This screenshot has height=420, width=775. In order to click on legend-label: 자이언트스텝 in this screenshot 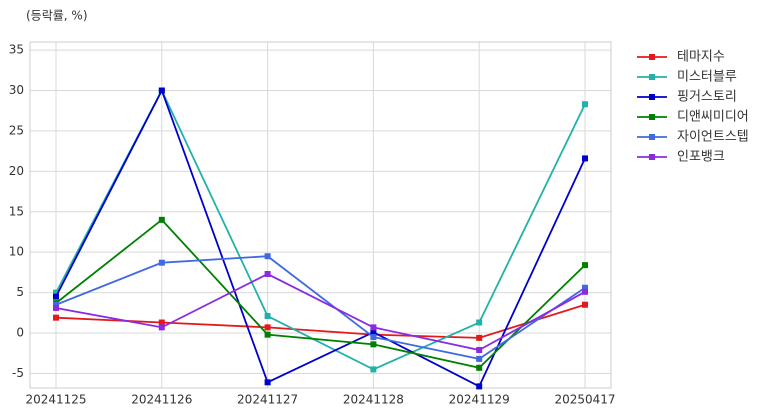, I will do `click(713, 137)`.